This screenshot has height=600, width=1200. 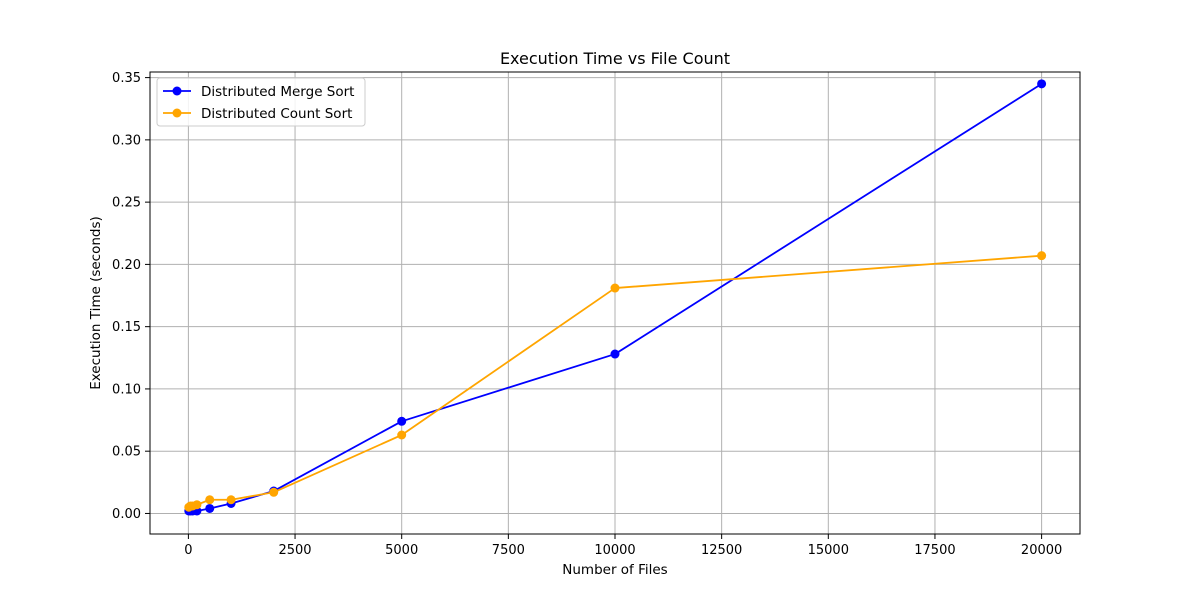 What do you see at coordinates (614, 570) in the screenshot?
I see `x-axis-label: Number of Files` at bounding box center [614, 570].